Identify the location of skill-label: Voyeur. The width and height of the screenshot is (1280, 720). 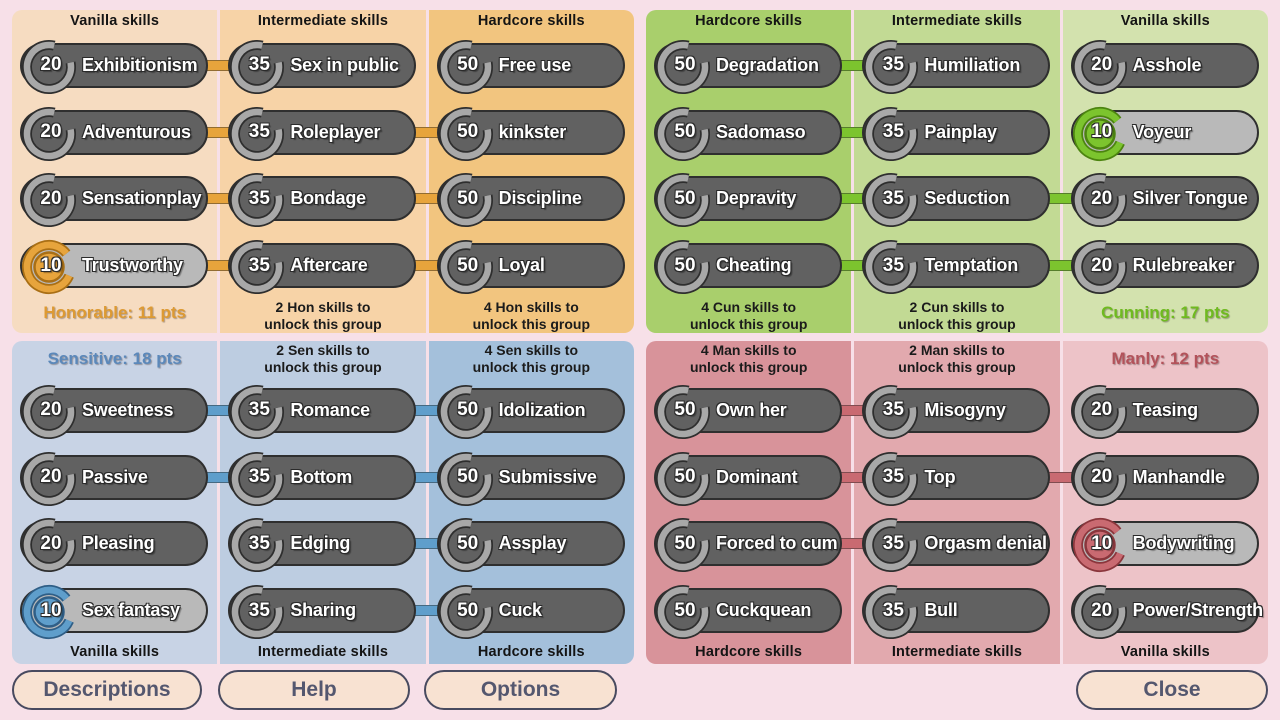
(1162, 131).